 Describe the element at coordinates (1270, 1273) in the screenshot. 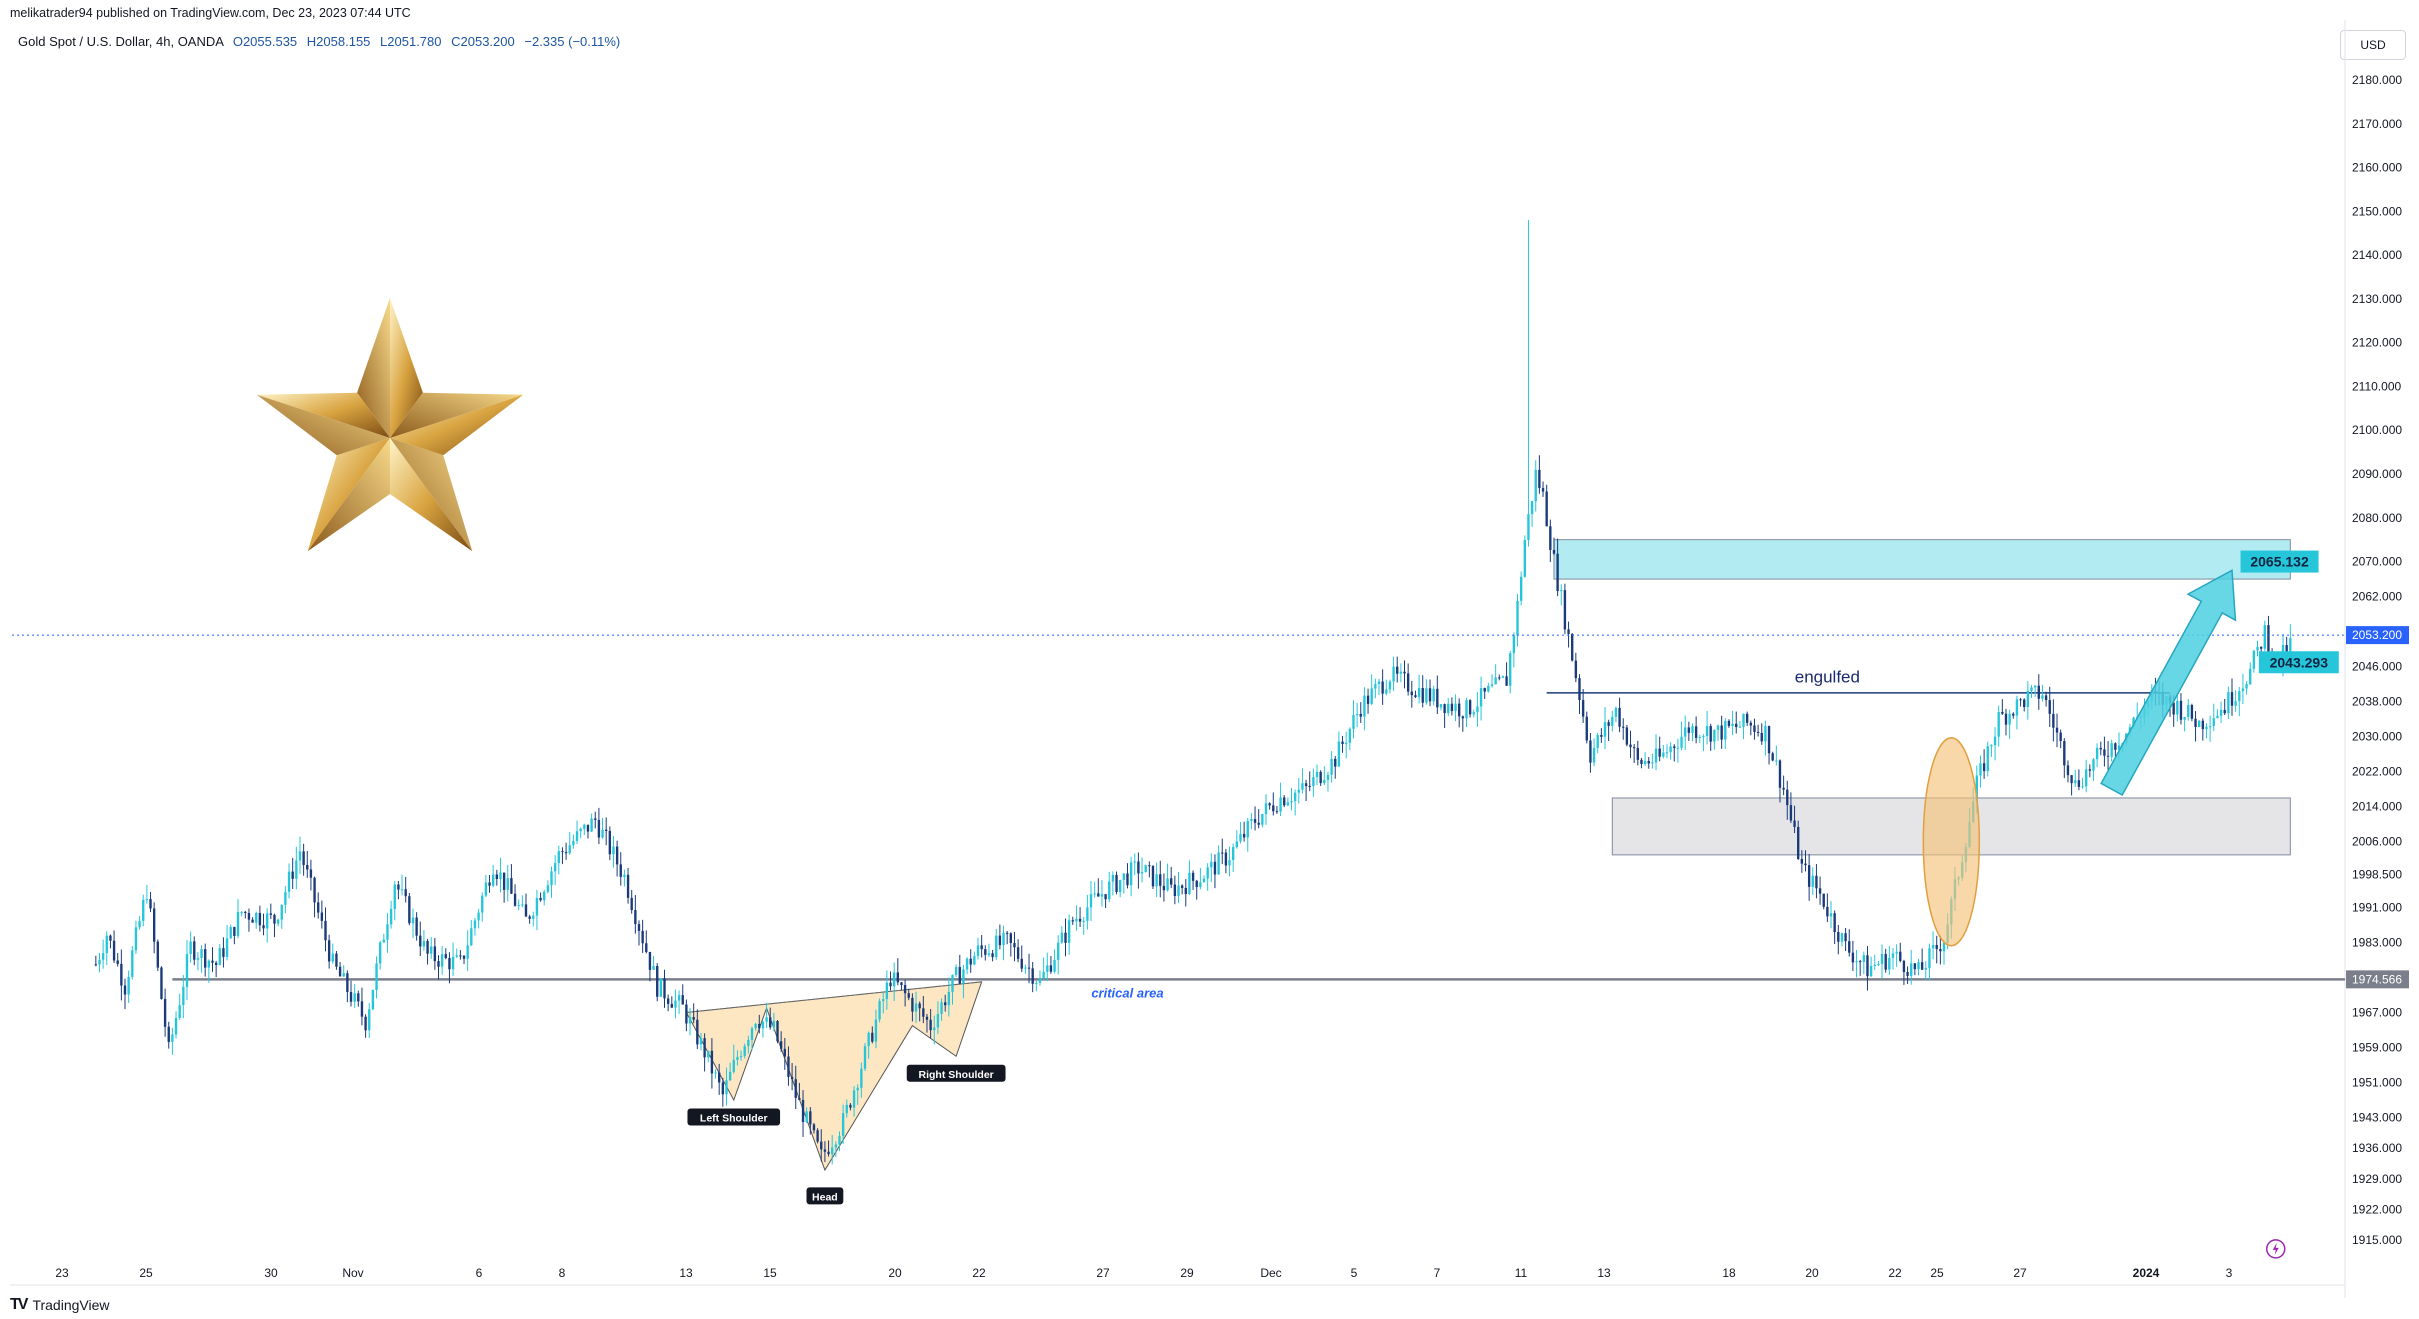

I see `x-tick-label: Dec` at that location.